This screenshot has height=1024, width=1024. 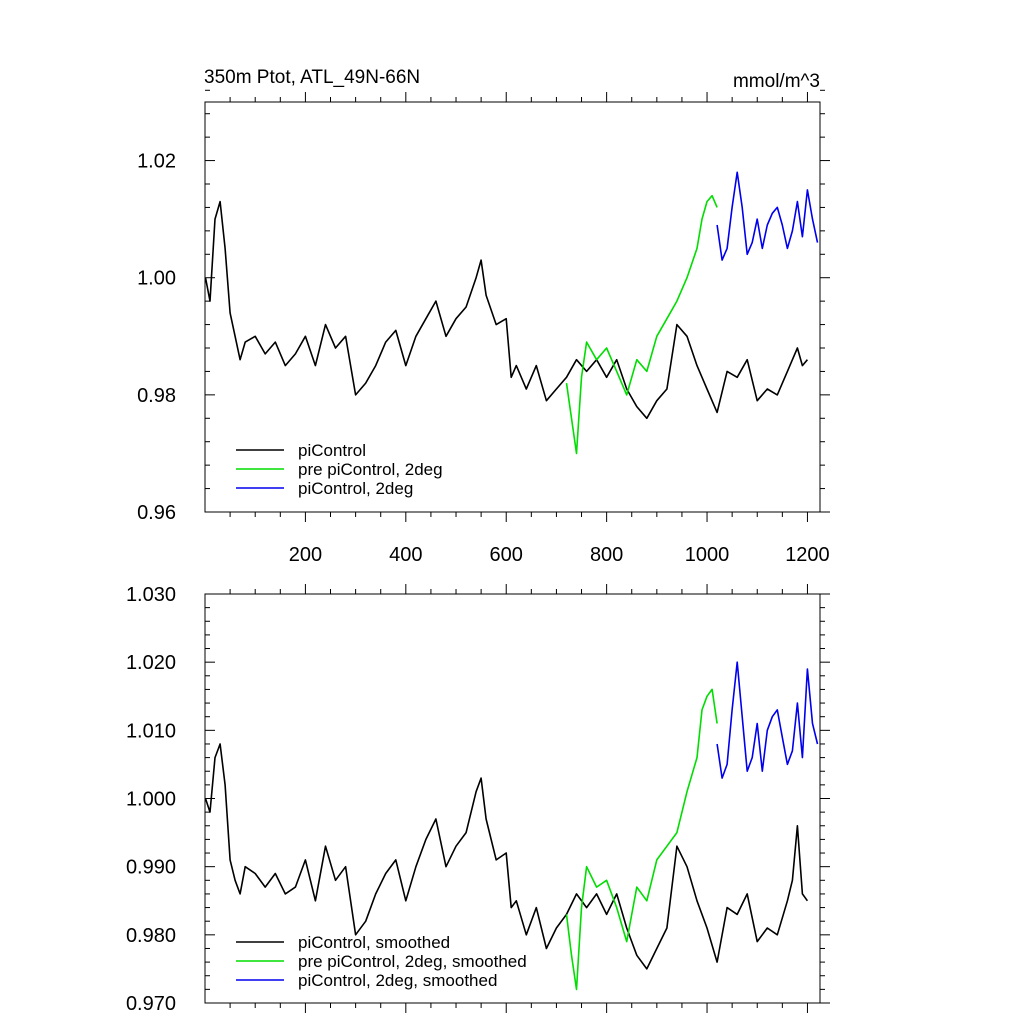 What do you see at coordinates (355, 488) in the screenshot?
I see `legend-label: piControl, 2deg` at bounding box center [355, 488].